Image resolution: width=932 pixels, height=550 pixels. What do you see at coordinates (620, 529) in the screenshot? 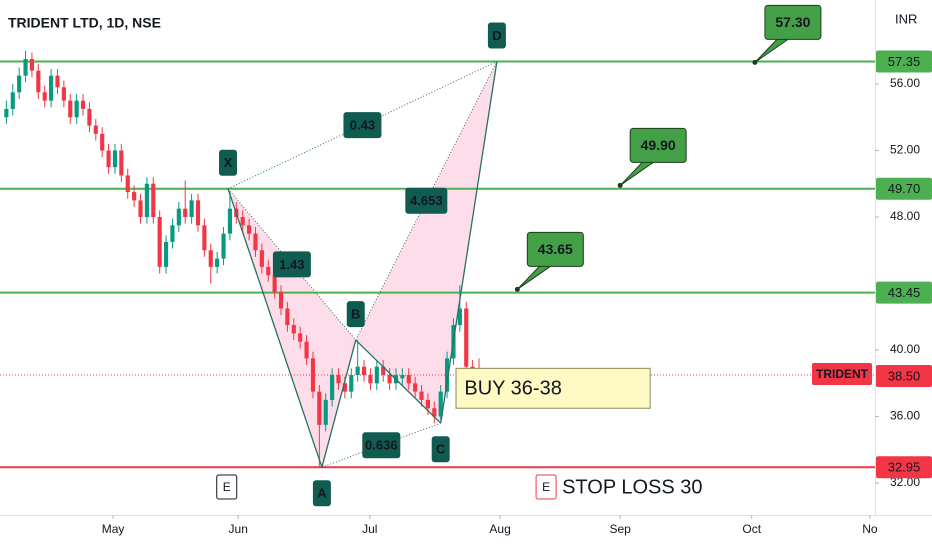
I see `x-tick-label: Sep` at bounding box center [620, 529].